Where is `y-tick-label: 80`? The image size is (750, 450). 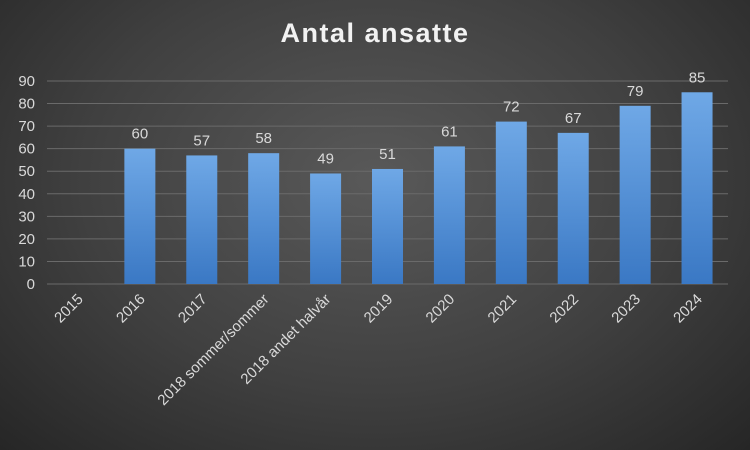
y-tick-label: 80 is located at coordinates (26, 104).